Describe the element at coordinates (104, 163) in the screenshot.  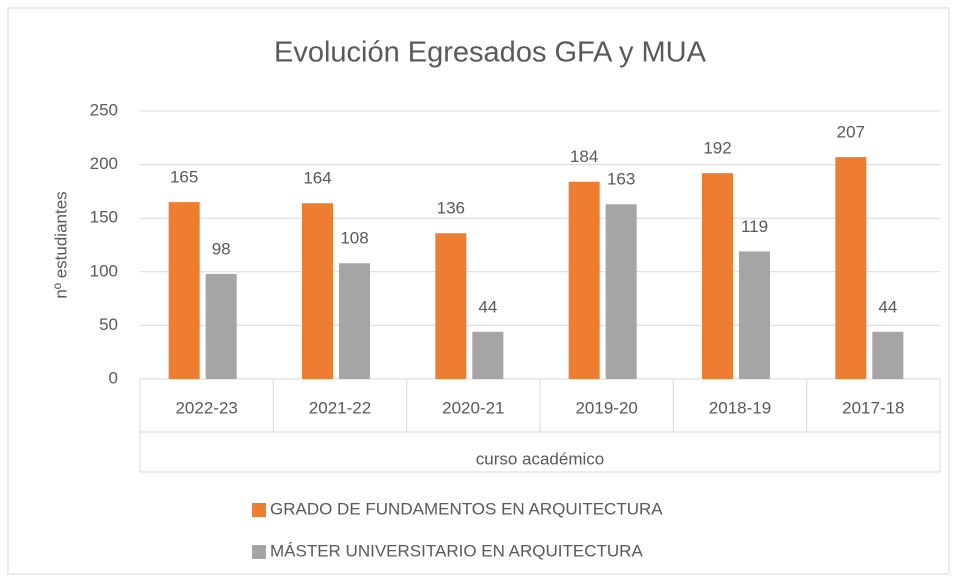
I see `y-tick-label: 200` at that location.